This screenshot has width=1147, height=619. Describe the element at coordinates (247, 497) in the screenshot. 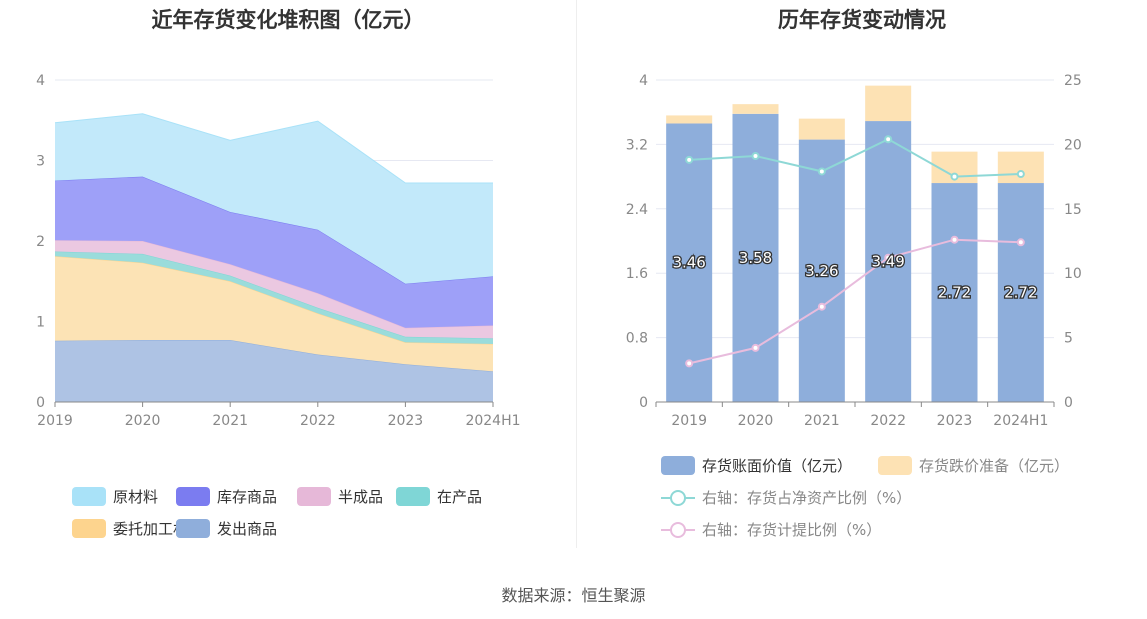

I see `legend-label: 库存商品` at that location.